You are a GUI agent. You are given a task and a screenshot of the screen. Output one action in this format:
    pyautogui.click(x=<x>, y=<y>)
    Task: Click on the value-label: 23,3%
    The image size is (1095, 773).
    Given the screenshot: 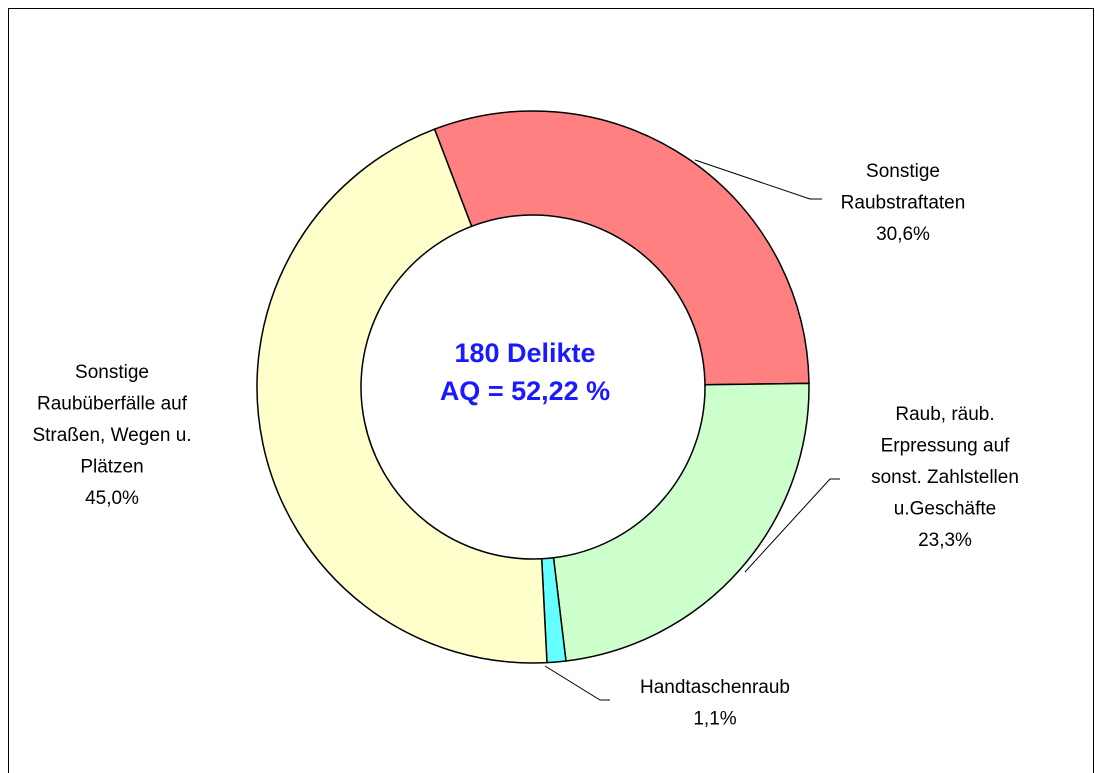 What is the action you would take?
    pyautogui.click(x=945, y=540)
    